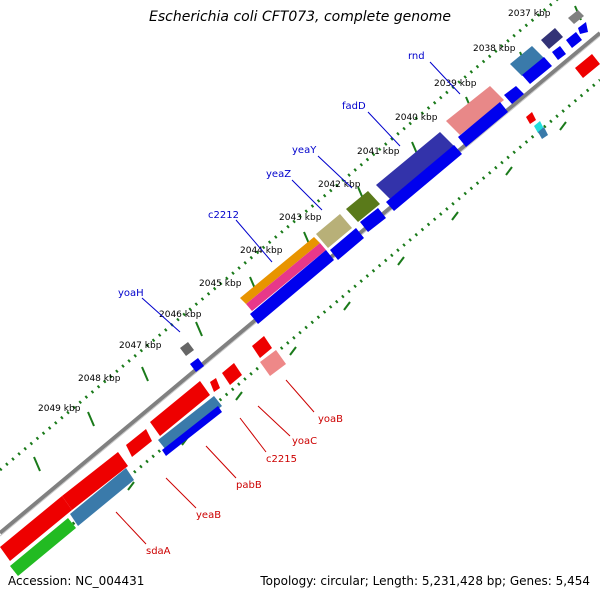 Image resolution: width=600 pixels, height=600 pixels. Describe the element at coordinates (416, 56) in the screenshot. I see `gene-label: rnd` at that location.